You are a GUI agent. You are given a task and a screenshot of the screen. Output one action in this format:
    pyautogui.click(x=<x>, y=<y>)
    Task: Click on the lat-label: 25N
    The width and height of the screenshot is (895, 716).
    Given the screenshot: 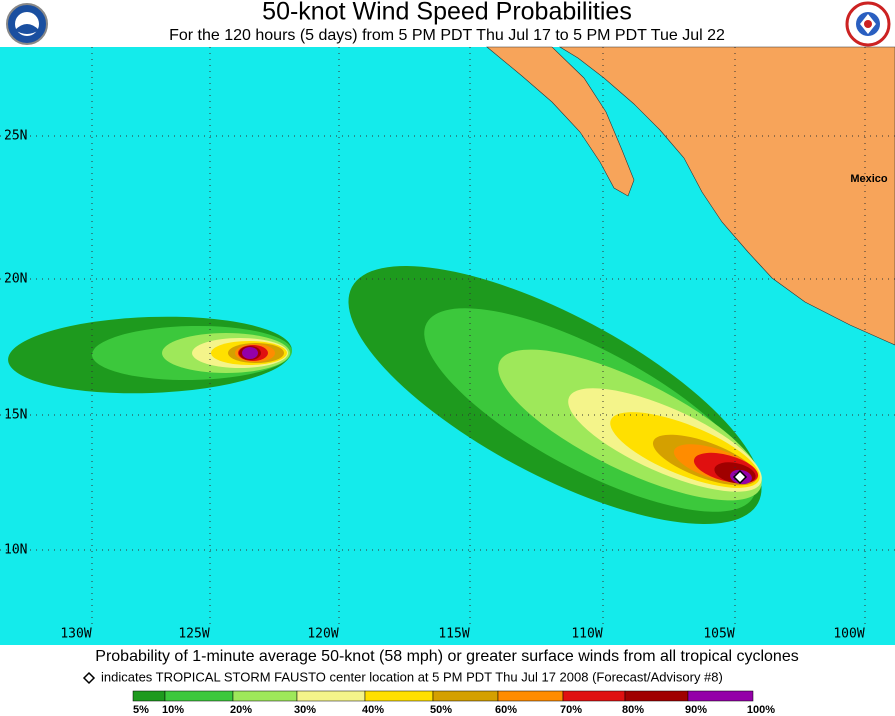 What is the action you would take?
    pyautogui.click(x=15, y=136)
    